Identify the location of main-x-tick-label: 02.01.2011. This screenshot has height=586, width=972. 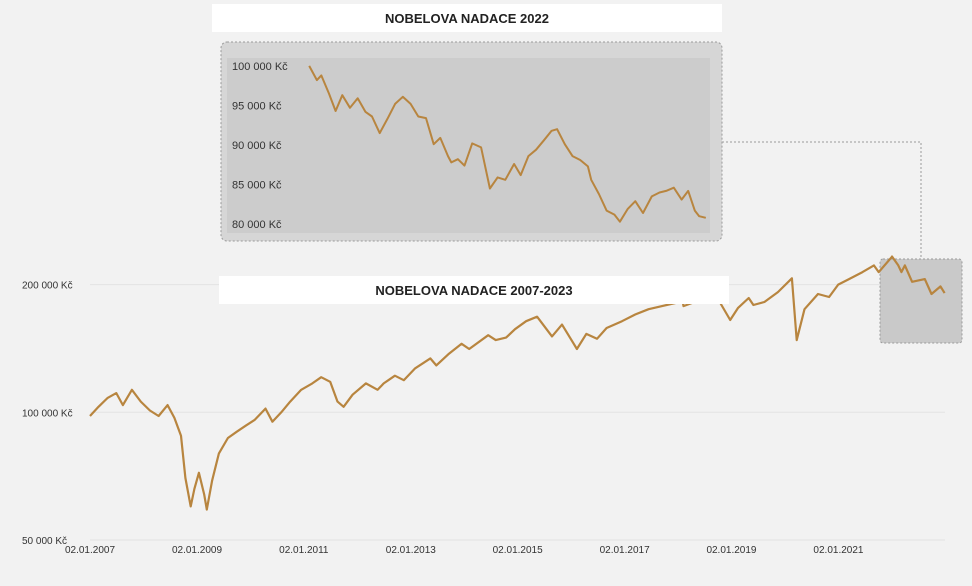
(304, 550).